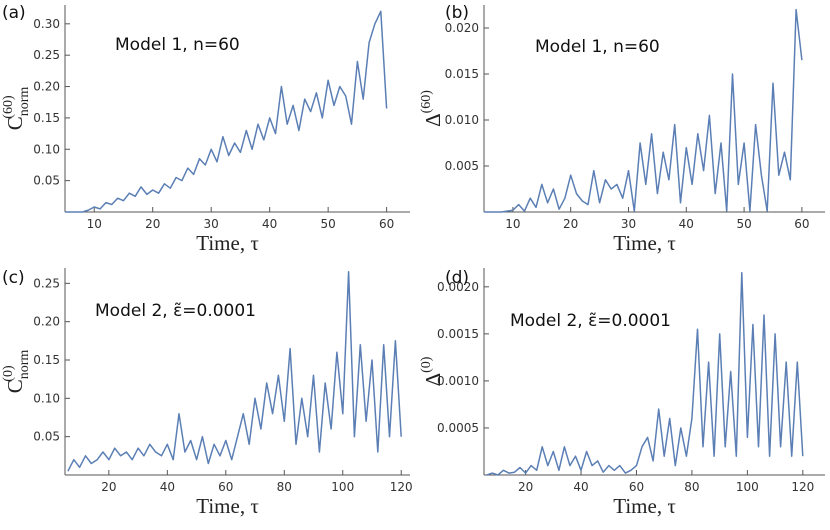 The image size is (830, 530). I want to click on y-axis-label: Δ(60), so click(432, 108).